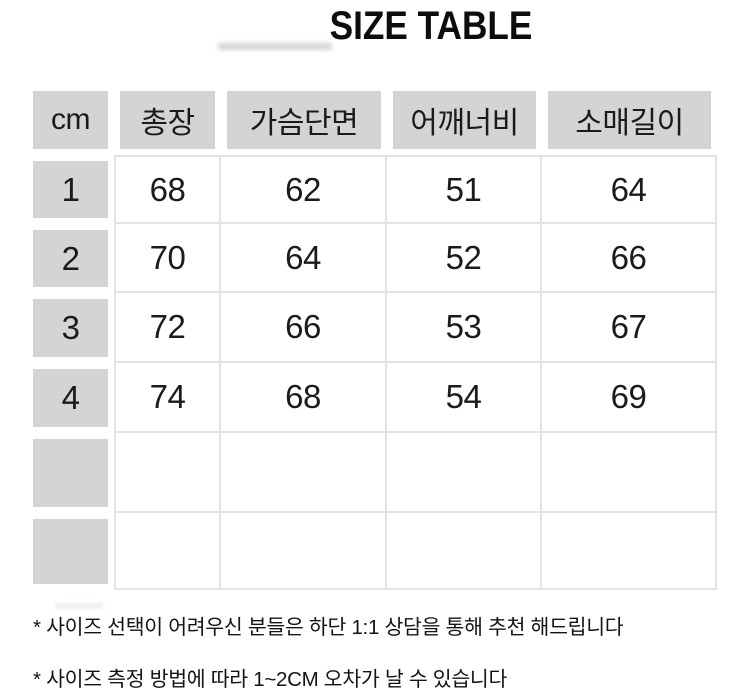 This screenshot has height=700, width=750. I want to click on row-header-size-2: 2, so click(70, 258).